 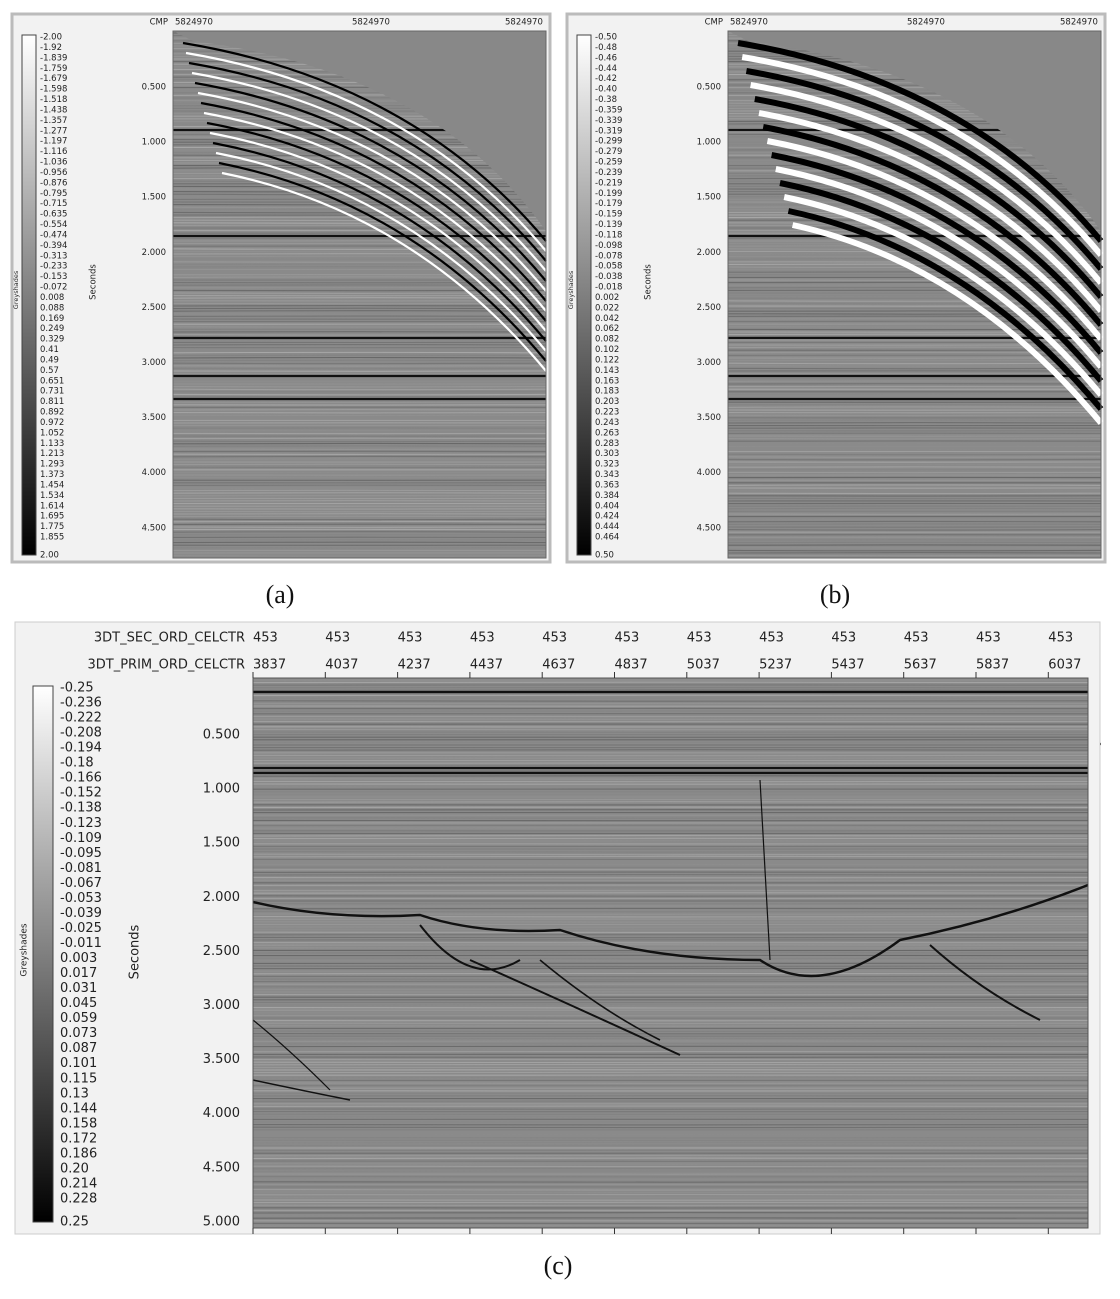 What do you see at coordinates (81, 868) in the screenshot?
I see `colorbar-label: -0.081` at bounding box center [81, 868].